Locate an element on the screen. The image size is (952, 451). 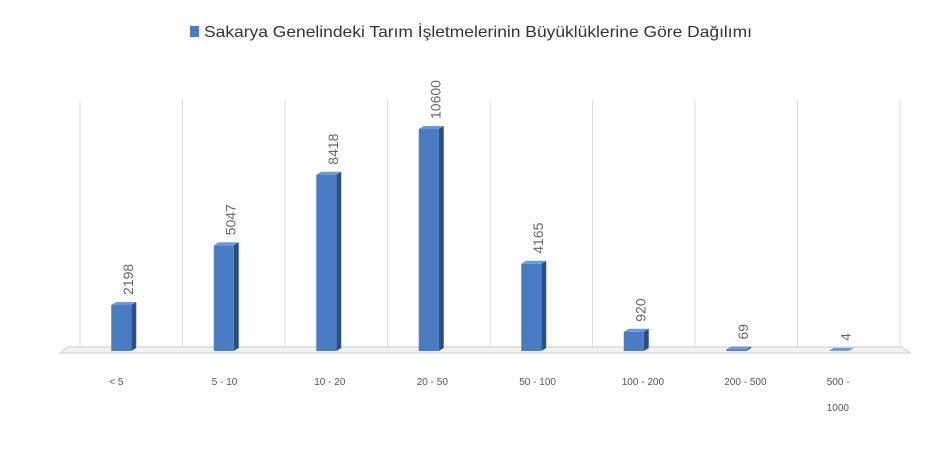
x-tick-label: 100 - 200 is located at coordinates (643, 382).